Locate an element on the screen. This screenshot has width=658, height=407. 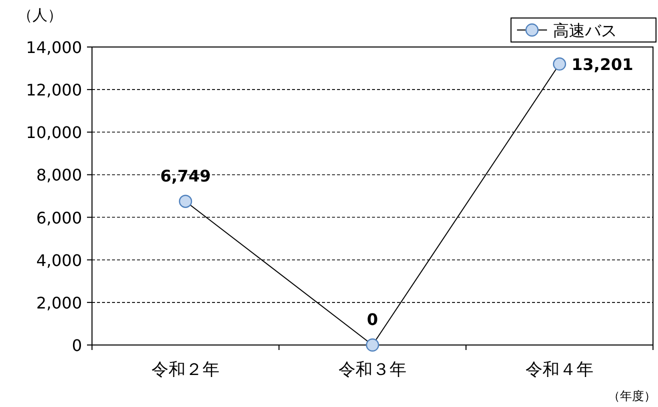
data-label: 0 is located at coordinates (372, 319).